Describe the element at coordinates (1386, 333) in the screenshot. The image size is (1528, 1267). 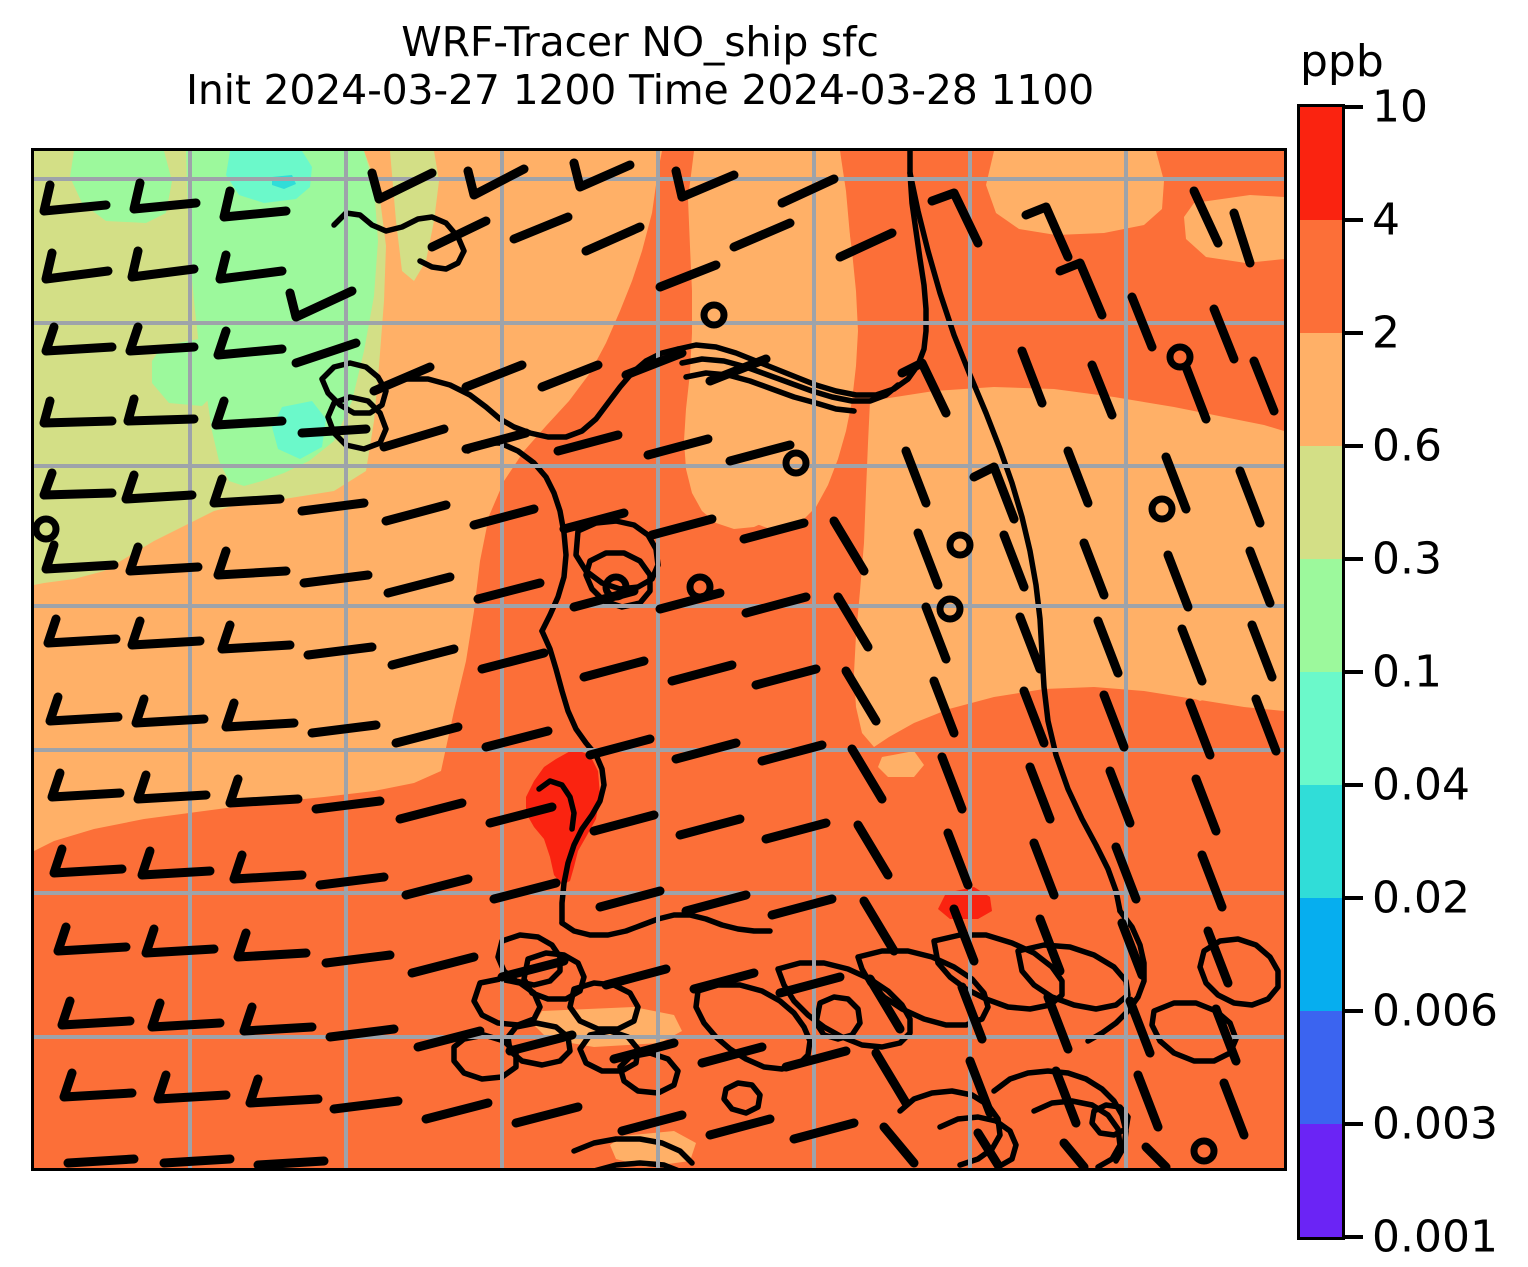
I see `colorbar-tick-label-2: 2` at that location.